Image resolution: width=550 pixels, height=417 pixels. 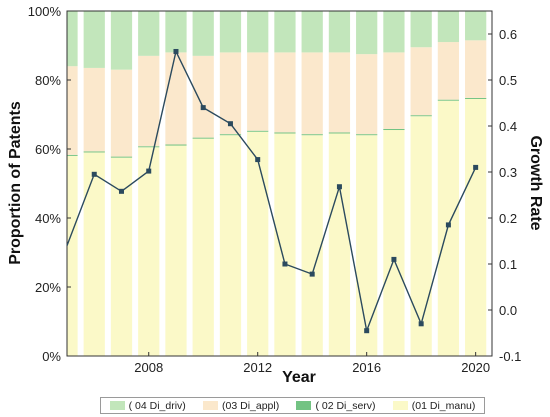 What do you see at coordinates (448, 225) in the screenshot?
I see `growth-rate-point-2019` at bounding box center [448, 225].